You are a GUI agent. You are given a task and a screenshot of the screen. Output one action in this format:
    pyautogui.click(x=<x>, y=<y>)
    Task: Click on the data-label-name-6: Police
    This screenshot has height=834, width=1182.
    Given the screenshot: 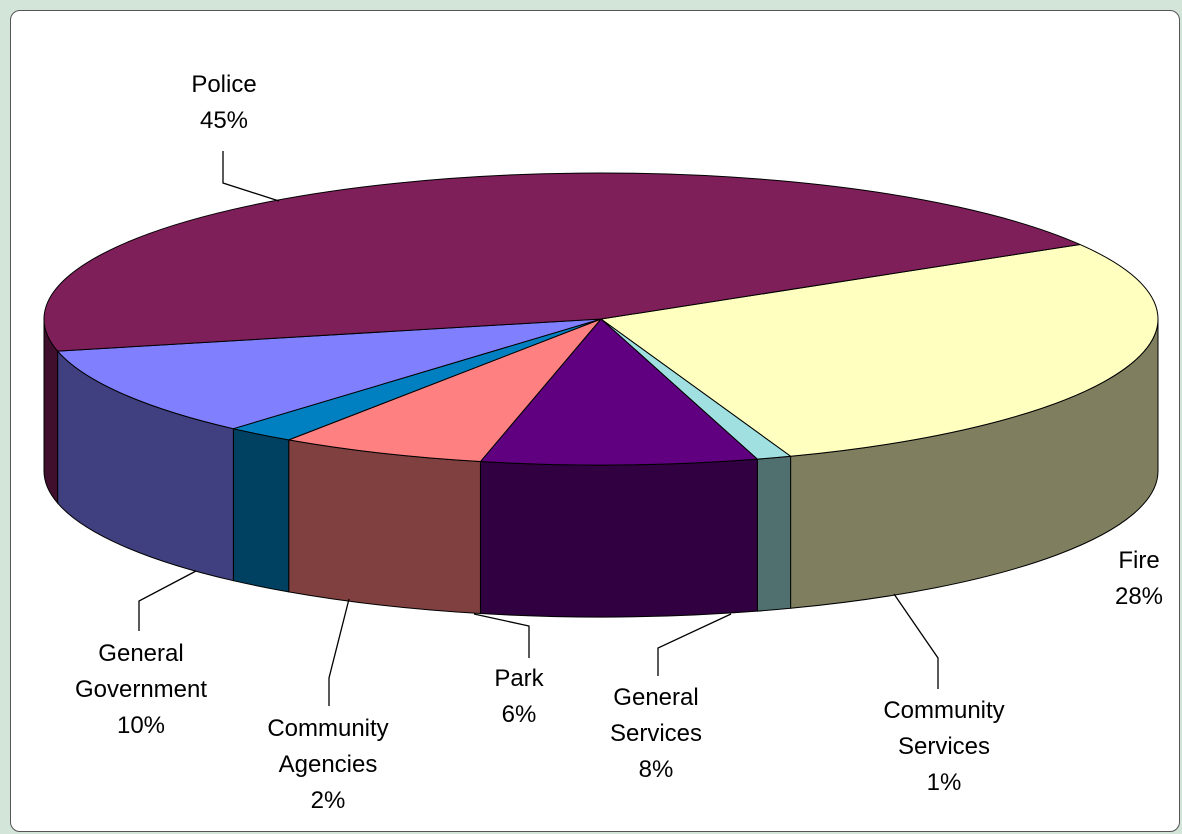 What is the action you would take?
    pyautogui.click(x=223, y=84)
    